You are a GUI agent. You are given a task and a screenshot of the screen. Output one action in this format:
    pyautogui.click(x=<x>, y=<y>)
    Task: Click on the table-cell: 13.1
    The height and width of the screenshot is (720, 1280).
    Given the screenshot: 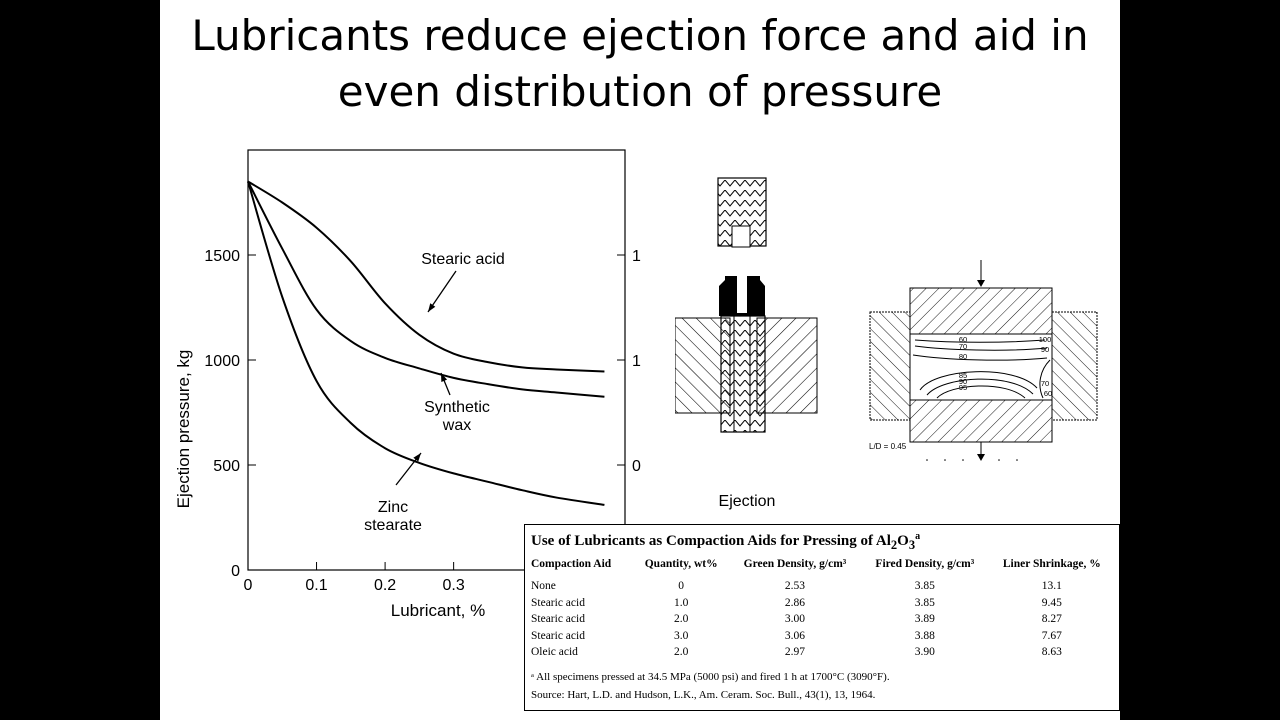 What is the action you would take?
    pyautogui.click(x=1051, y=586)
    